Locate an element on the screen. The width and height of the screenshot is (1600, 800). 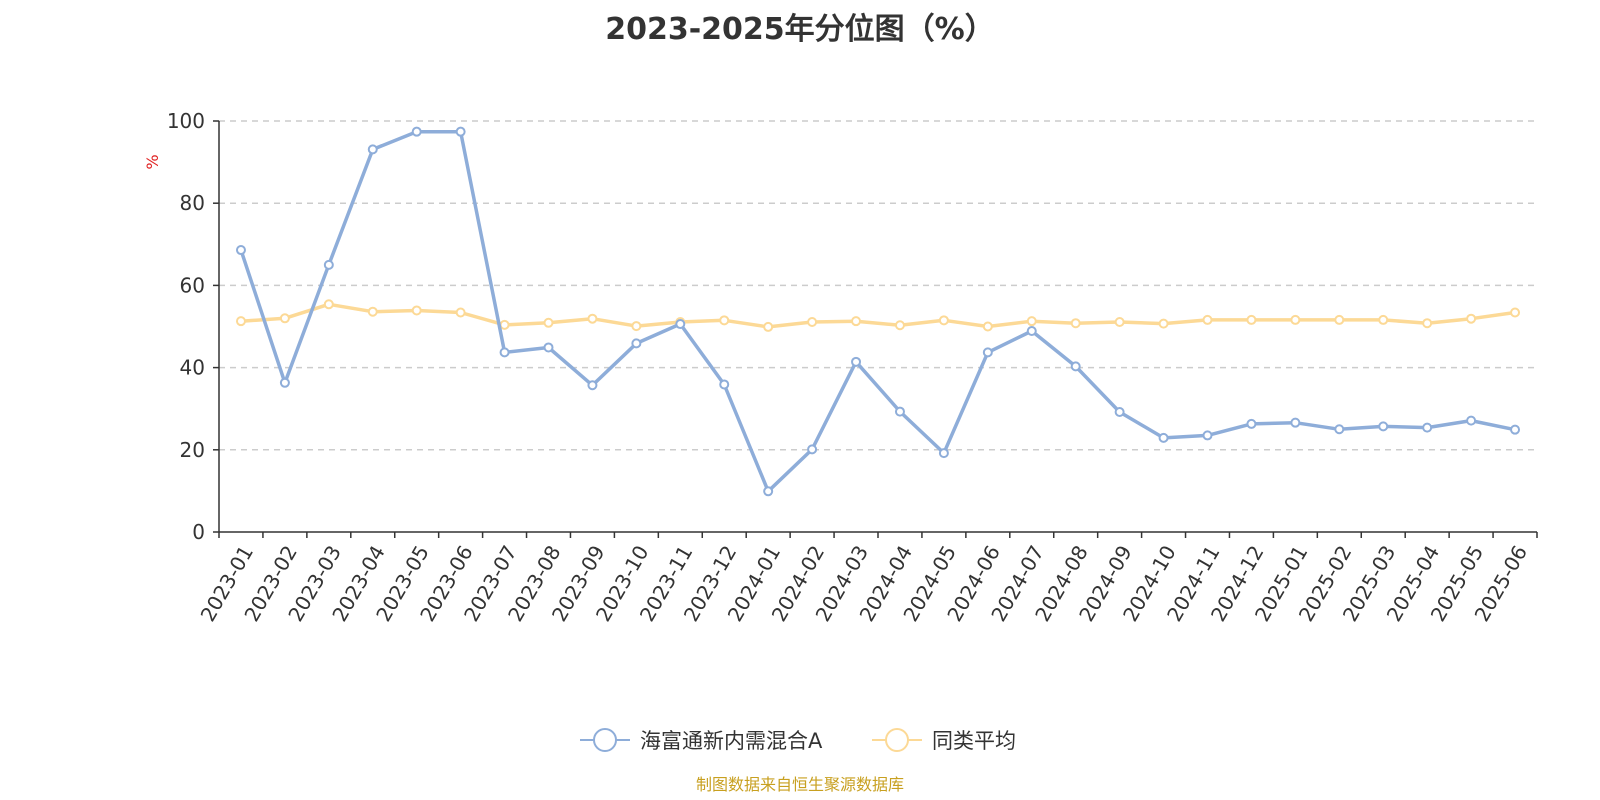
source-note: 制图数据来自恒生聚源数据库 is located at coordinates (800, 784).